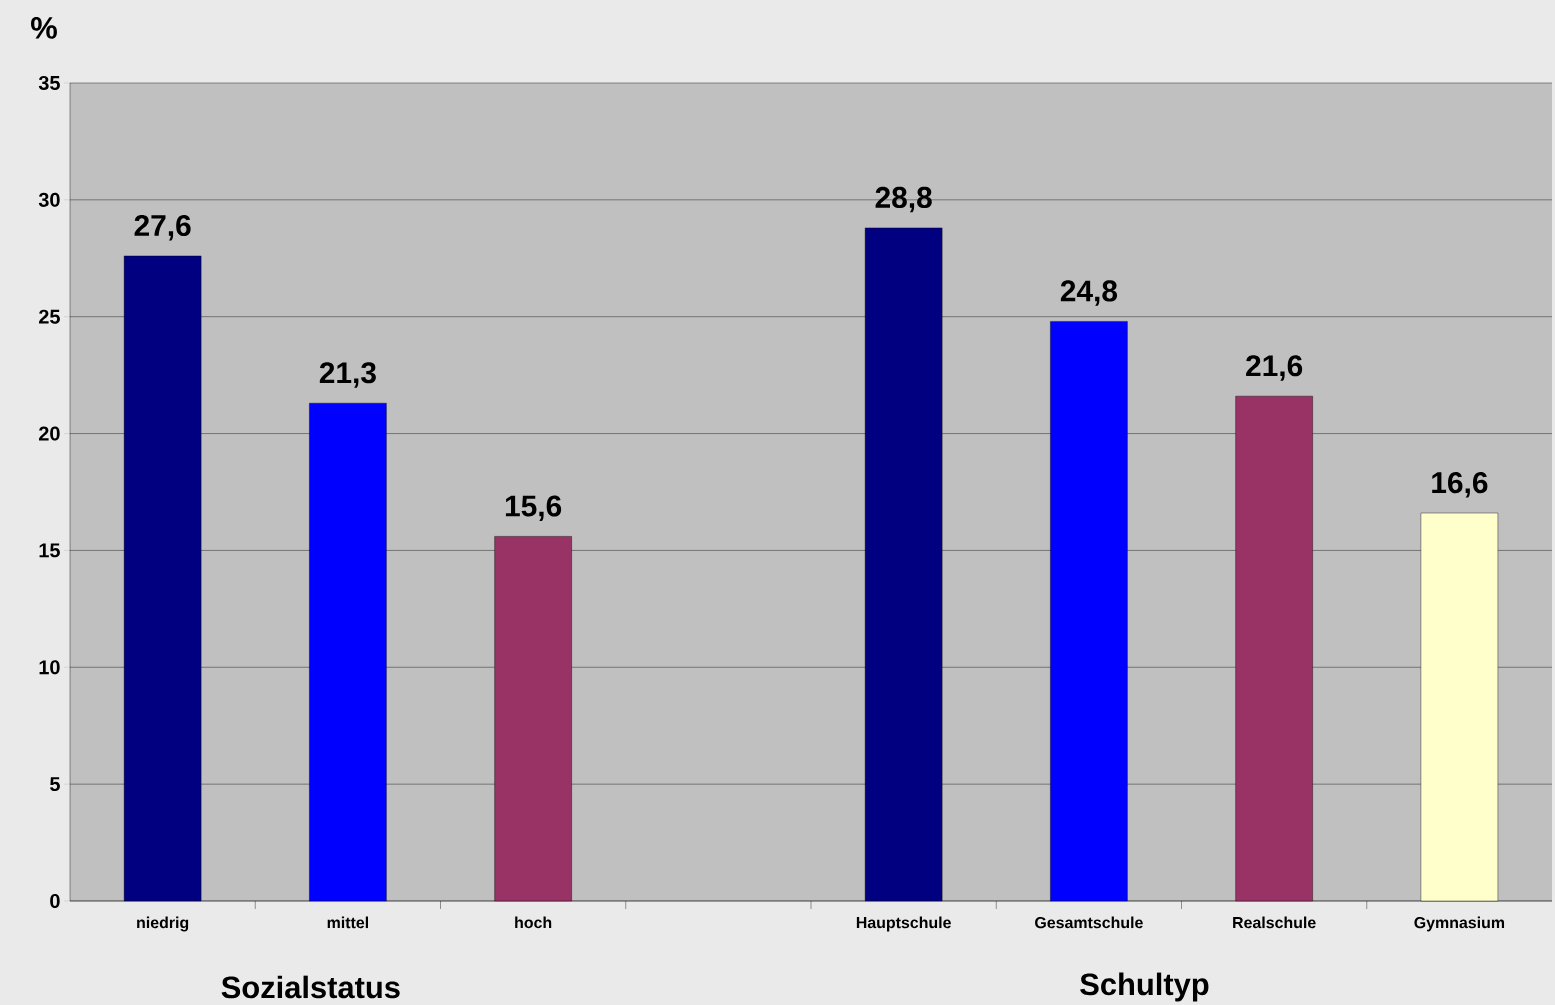 The height and width of the screenshot is (1005, 1555). I want to click on y-tick-label: 30, so click(49, 199).